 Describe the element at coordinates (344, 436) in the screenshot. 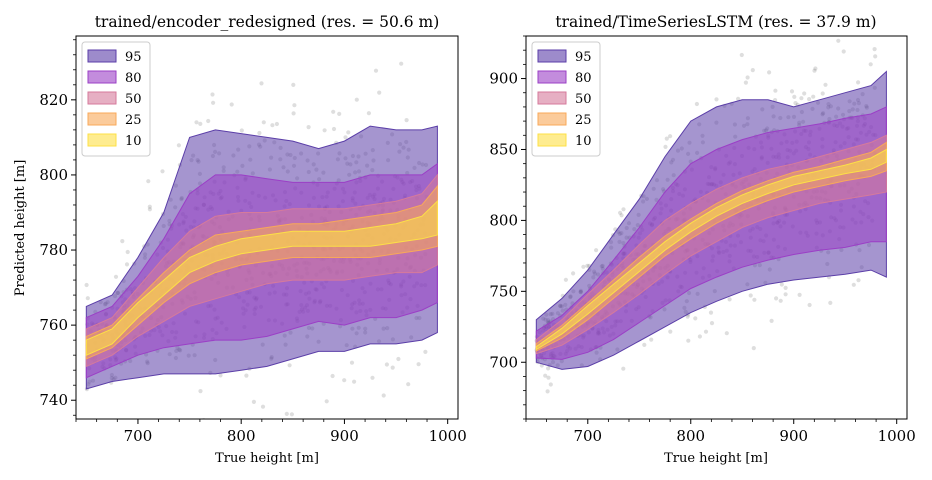

I see `left-x-tick-label: 900` at that location.